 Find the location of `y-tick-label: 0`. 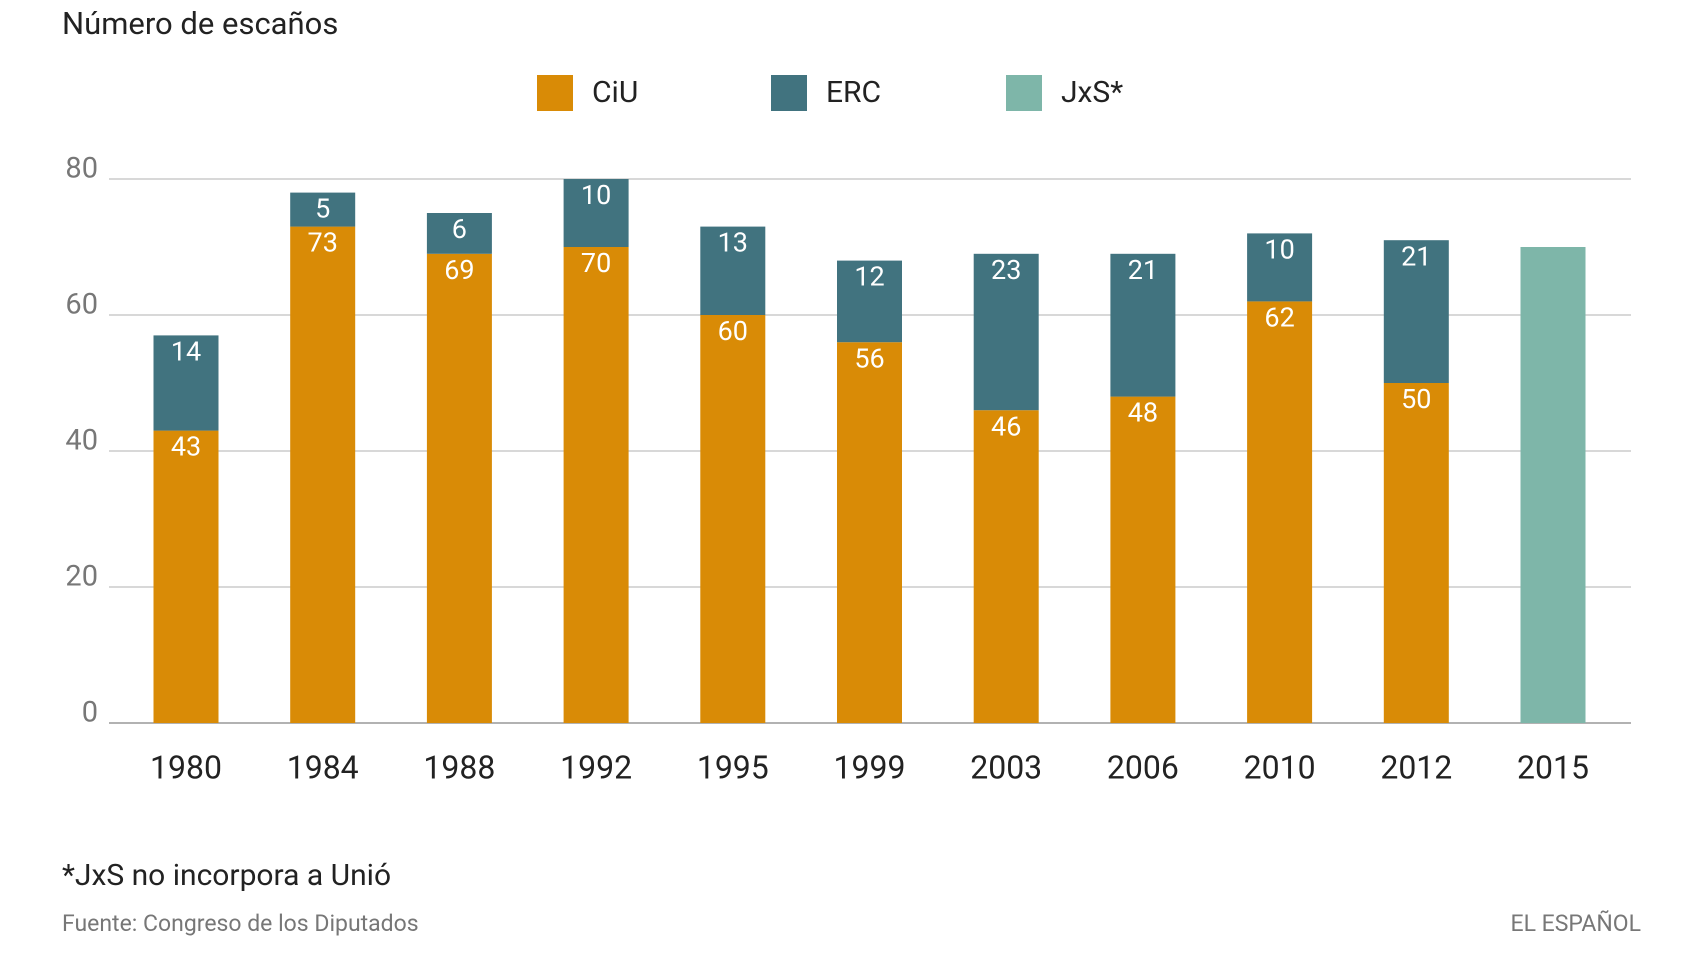

y-tick-label: 0 is located at coordinates (90, 713).